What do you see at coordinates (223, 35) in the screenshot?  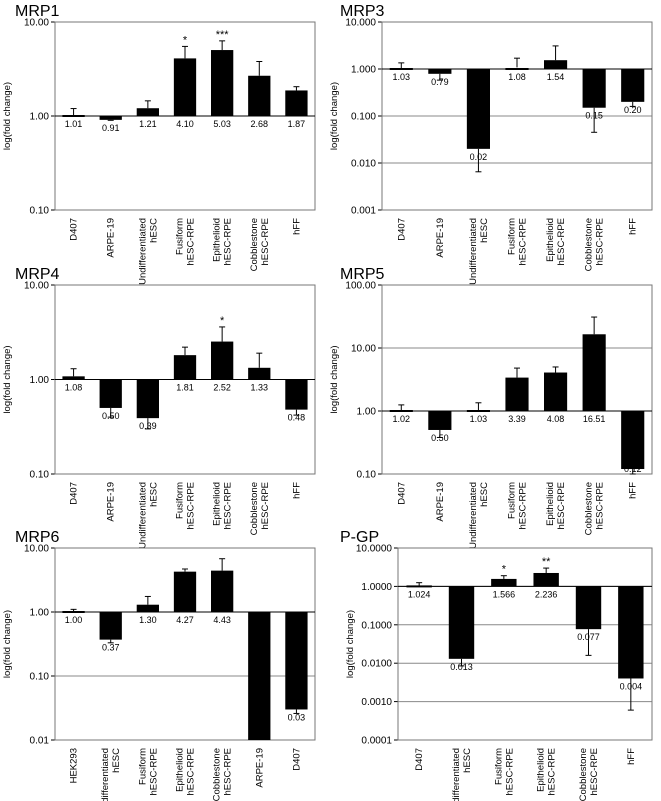 I see `significance-stars: ***` at bounding box center [223, 35].